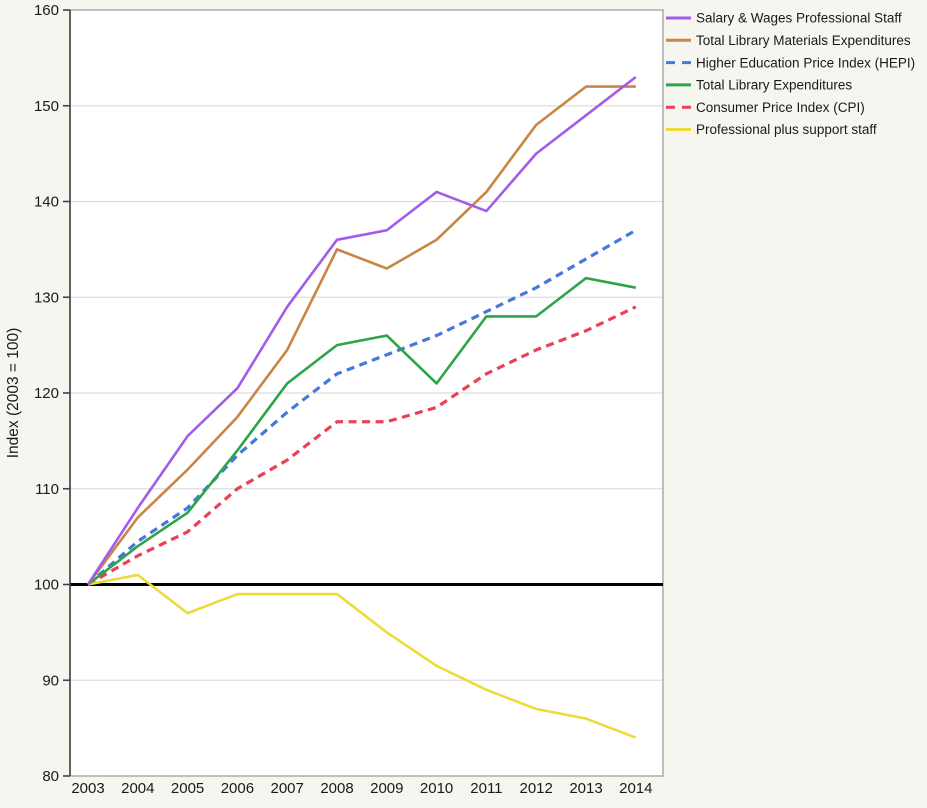 The height and width of the screenshot is (808, 927). What do you see at coordinates (46, 393) in the screenshot?
I see `y-tick-label-120: 120` at bounding box center [46, 393].